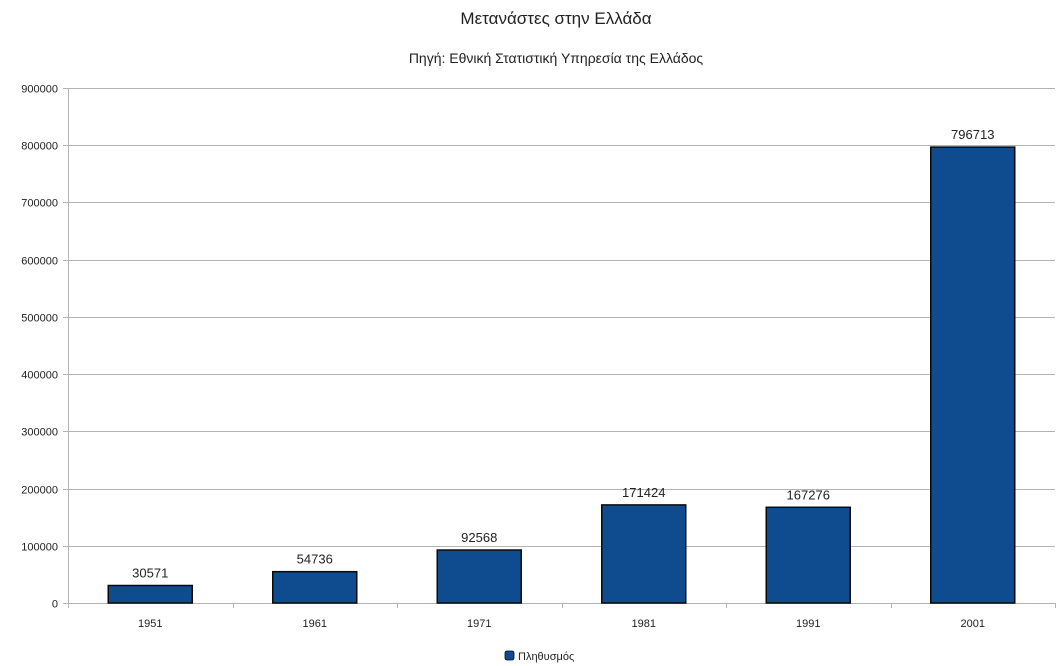  Describe the element at coordinates (55, 605) in the screenshot. I see `y-tick-label: 0` at that location.